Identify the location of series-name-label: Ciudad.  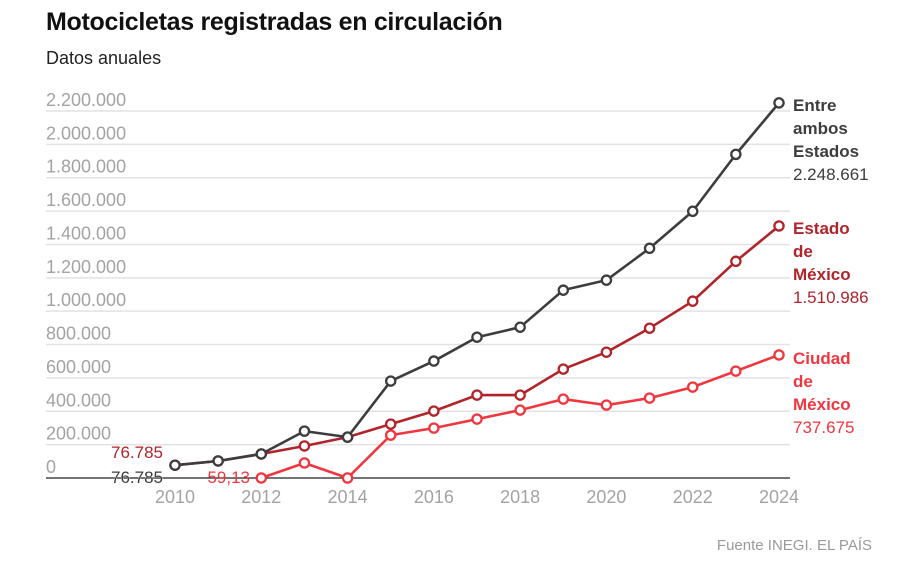
(822, 358).